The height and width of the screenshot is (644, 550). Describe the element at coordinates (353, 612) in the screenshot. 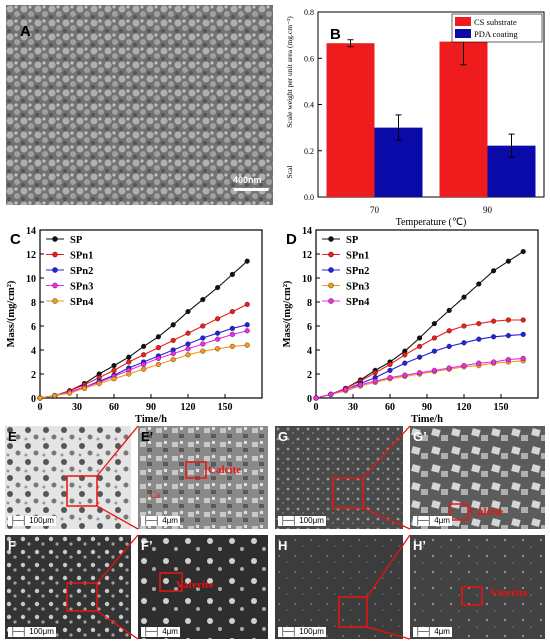

I see `zoom-box-h` at that location.